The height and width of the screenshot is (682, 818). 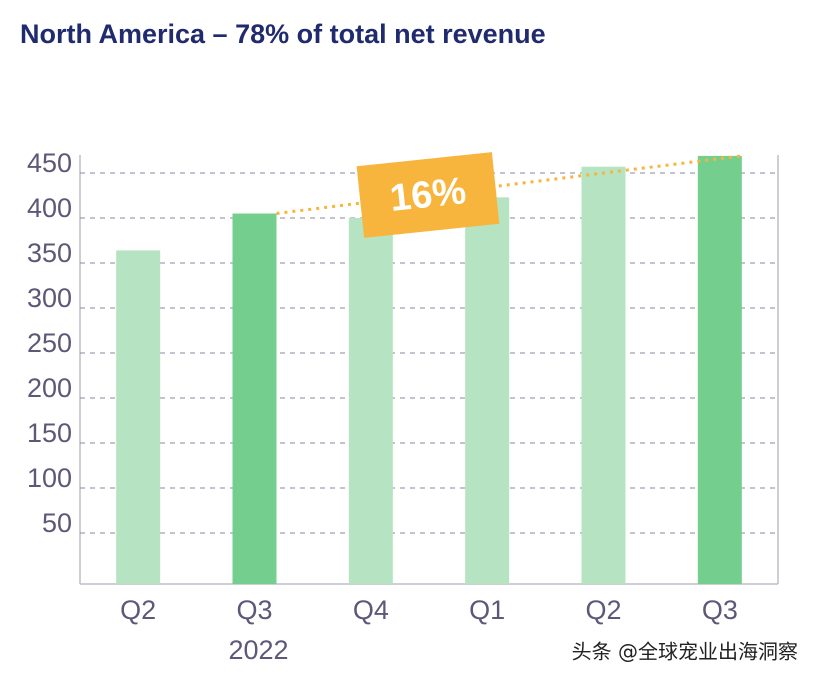 I want to click on y-tick-label: 100, so click(x=49, y=478).